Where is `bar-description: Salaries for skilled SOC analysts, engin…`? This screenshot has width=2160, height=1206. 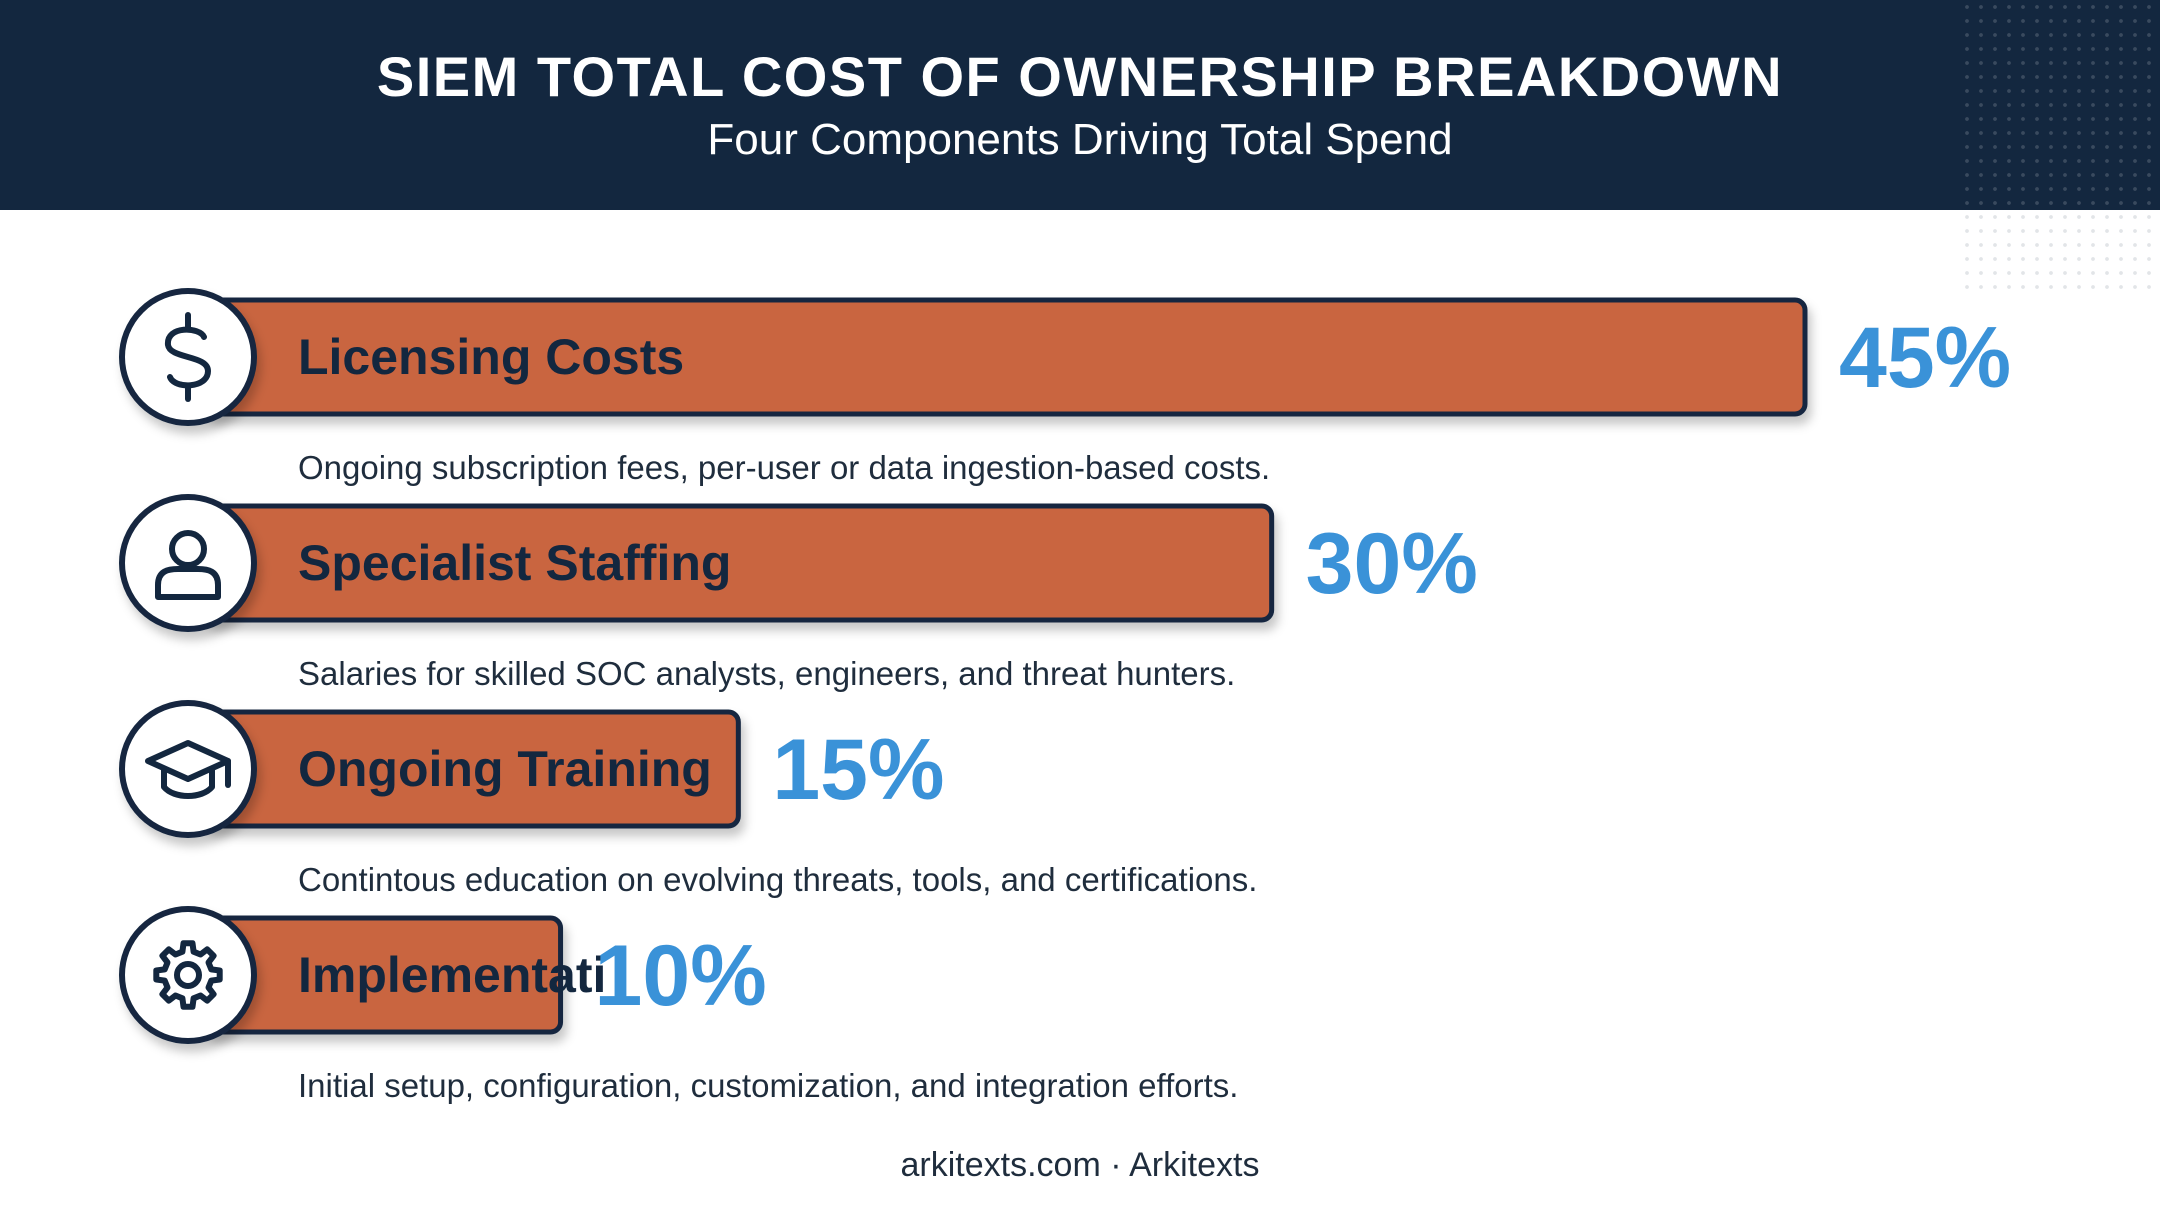
bar-description: Salaries for skilled SOC analysts, engin… is located at coordinates (766, 673).